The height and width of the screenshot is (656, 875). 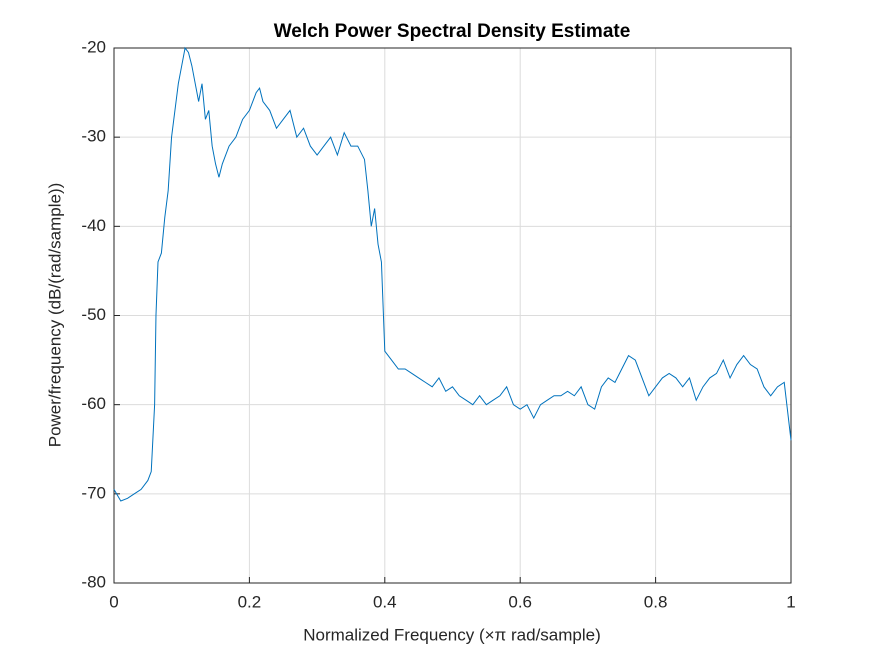 I want to click on y-tick-label: -70, so click(x=93, y=492).